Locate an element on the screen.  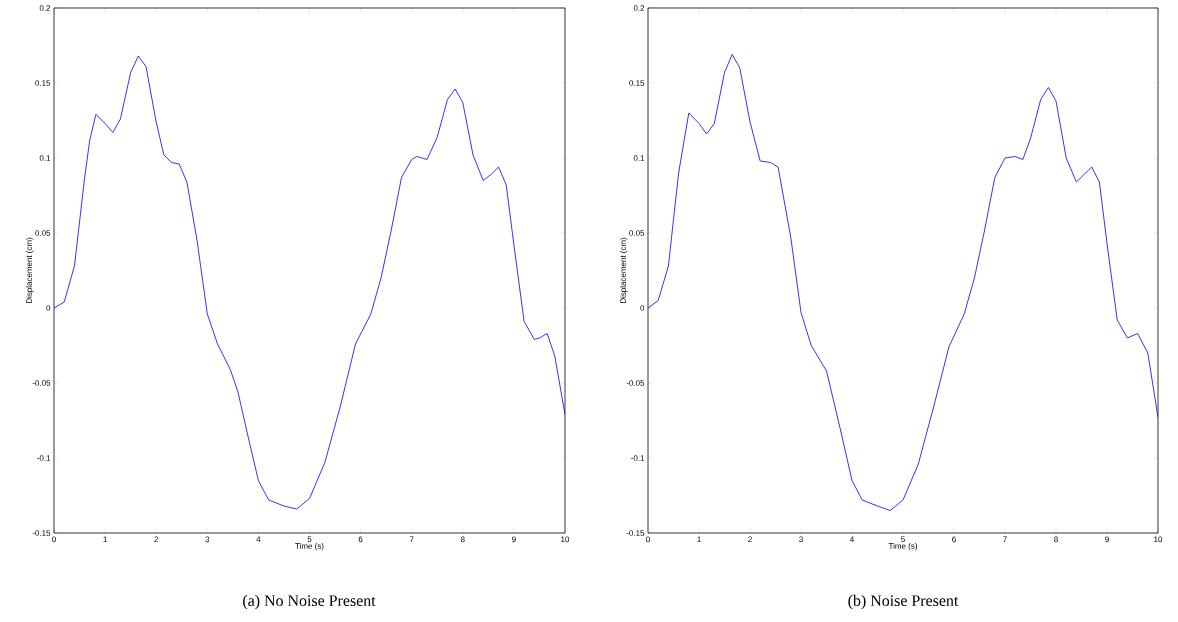
text: (b) Noise Present is located at coordinates (903, 602).